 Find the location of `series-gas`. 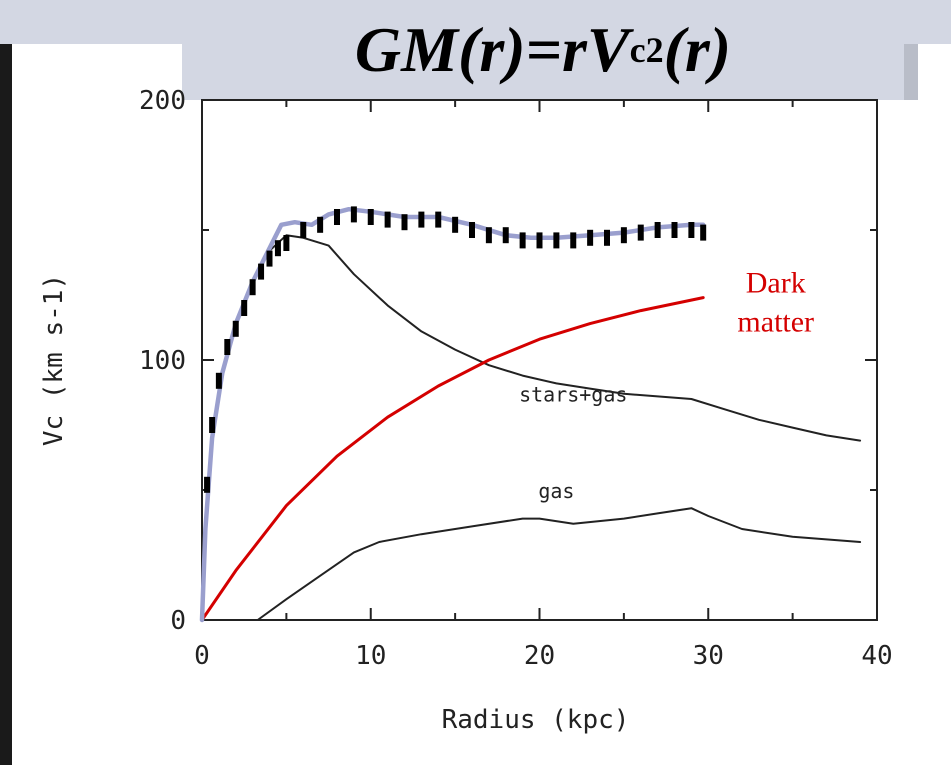

series-gas is located at coordinates (559, 564).